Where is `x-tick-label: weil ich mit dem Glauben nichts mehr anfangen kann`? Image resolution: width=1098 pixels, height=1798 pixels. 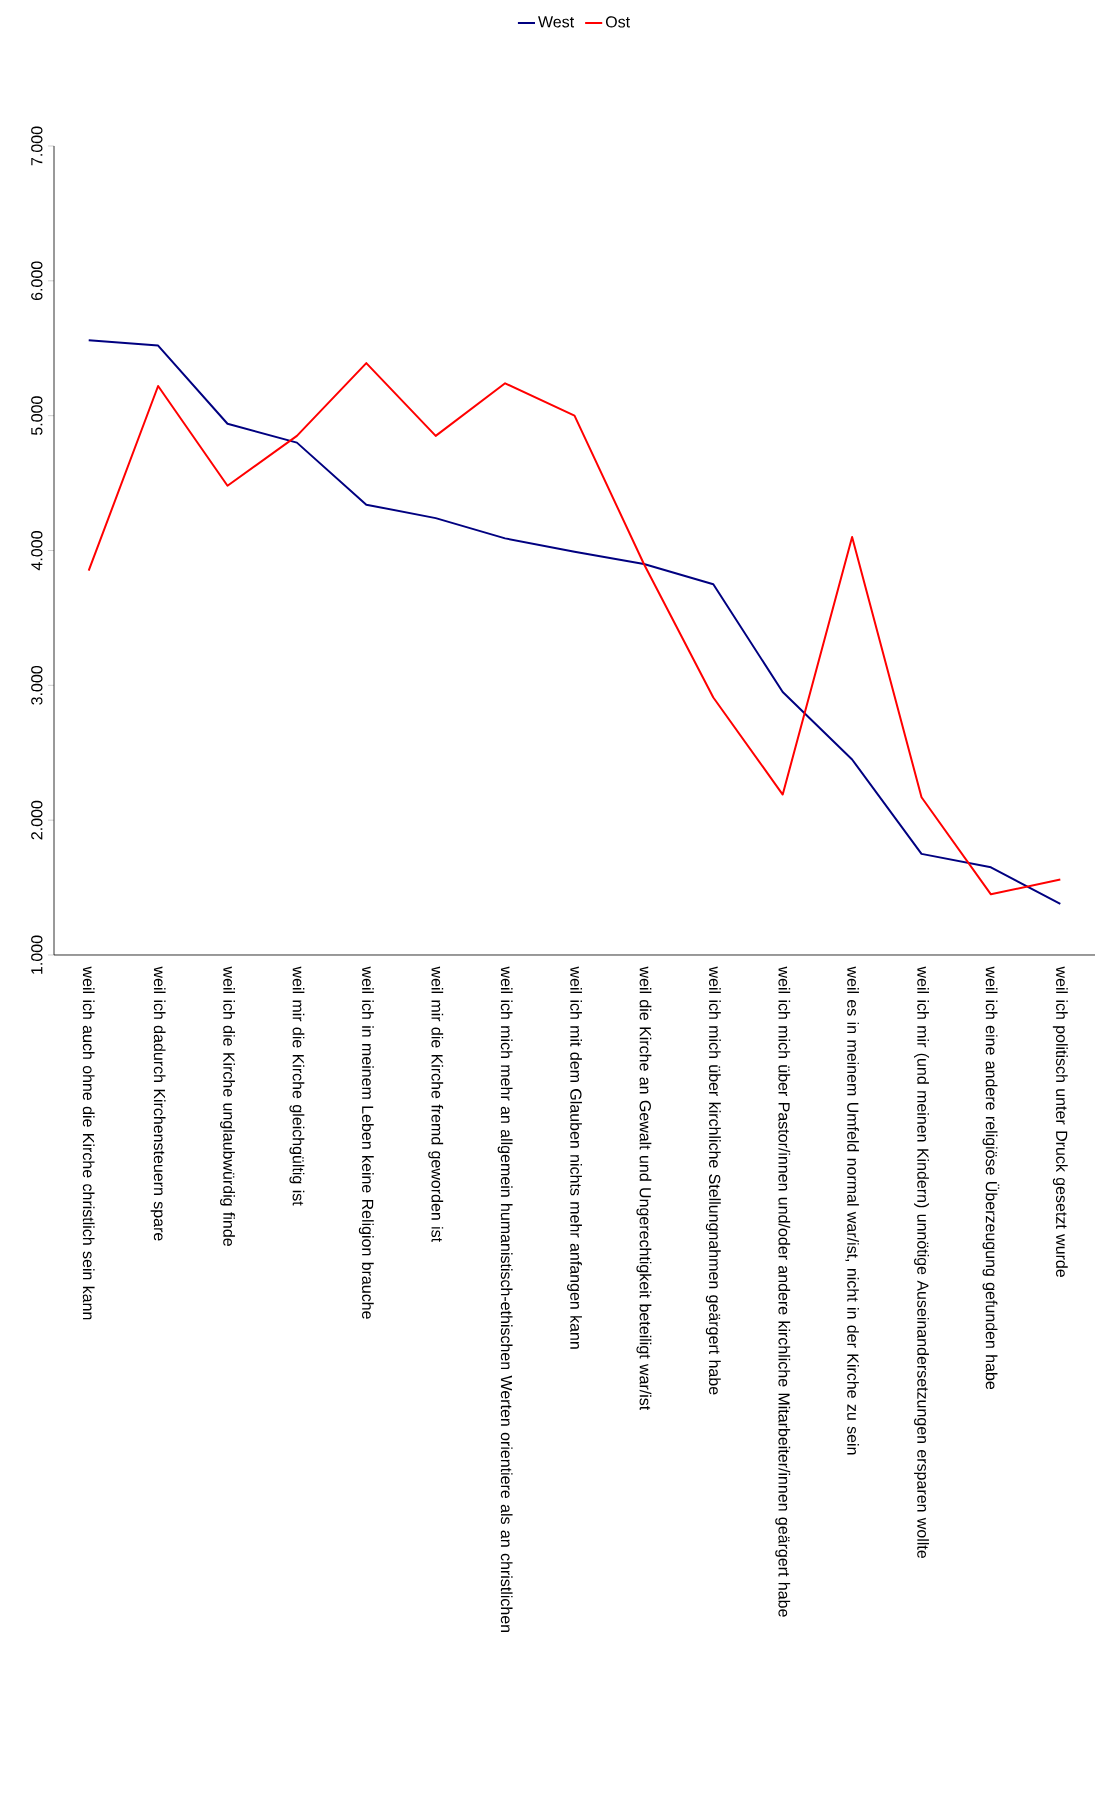
x-tick-label: weil ich mit dem Glauben nichts mehr anfangen kann is located at coordinates (574, 1157).